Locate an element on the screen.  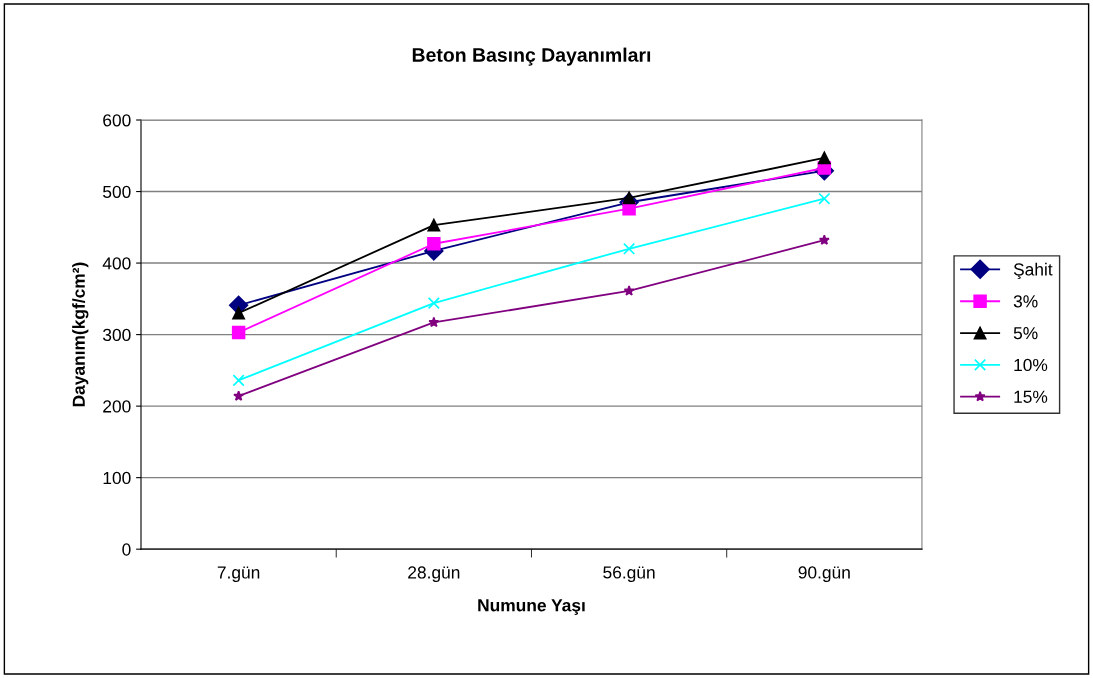
legend-label: 15% is located at coordinates (1031, 396).